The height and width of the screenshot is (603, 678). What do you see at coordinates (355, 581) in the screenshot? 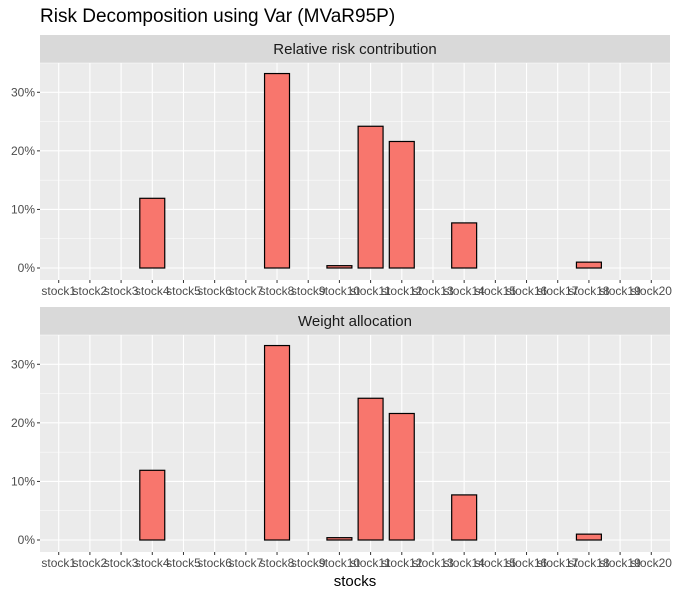
I see `x-axis-title: stocks` at bounding box center [355, 581].